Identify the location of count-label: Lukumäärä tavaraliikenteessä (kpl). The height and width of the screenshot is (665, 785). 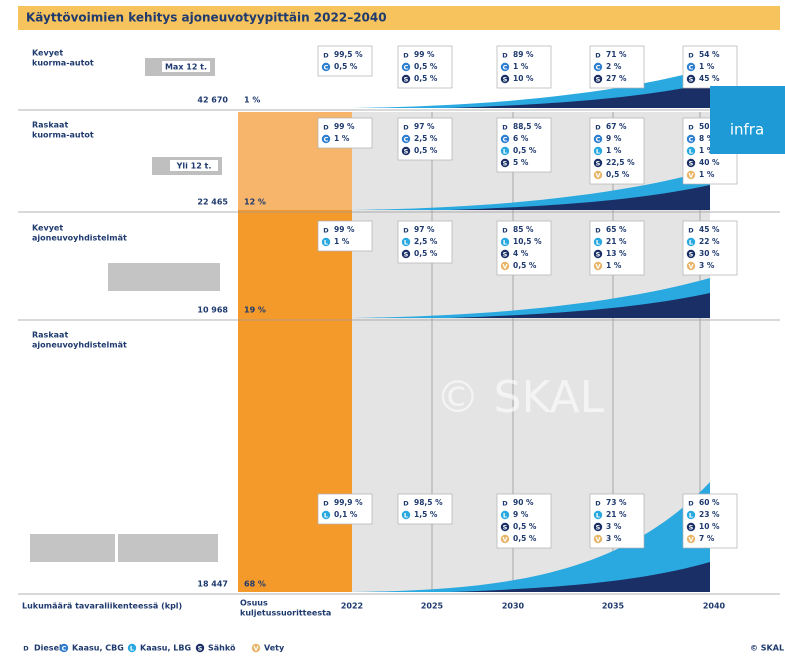
(102, 606).